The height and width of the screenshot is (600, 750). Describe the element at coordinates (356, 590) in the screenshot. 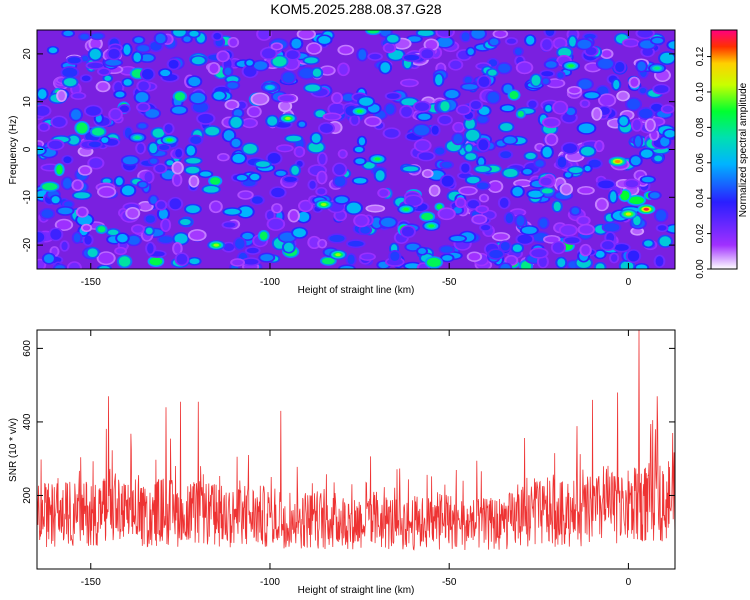

I see `snr-x-label: Height of straight line (km)` at that location.